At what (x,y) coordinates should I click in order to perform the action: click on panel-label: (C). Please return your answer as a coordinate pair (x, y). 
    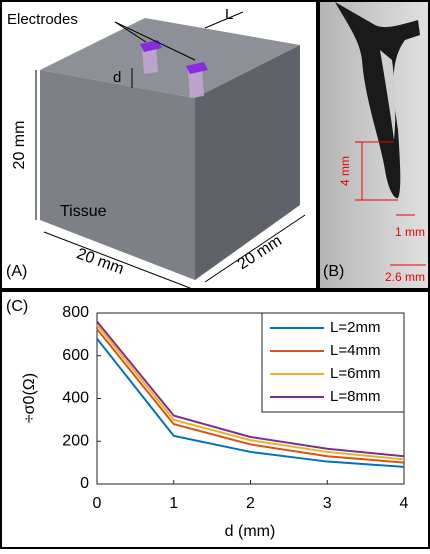
    Looking at the image, I should click on (17, 306).